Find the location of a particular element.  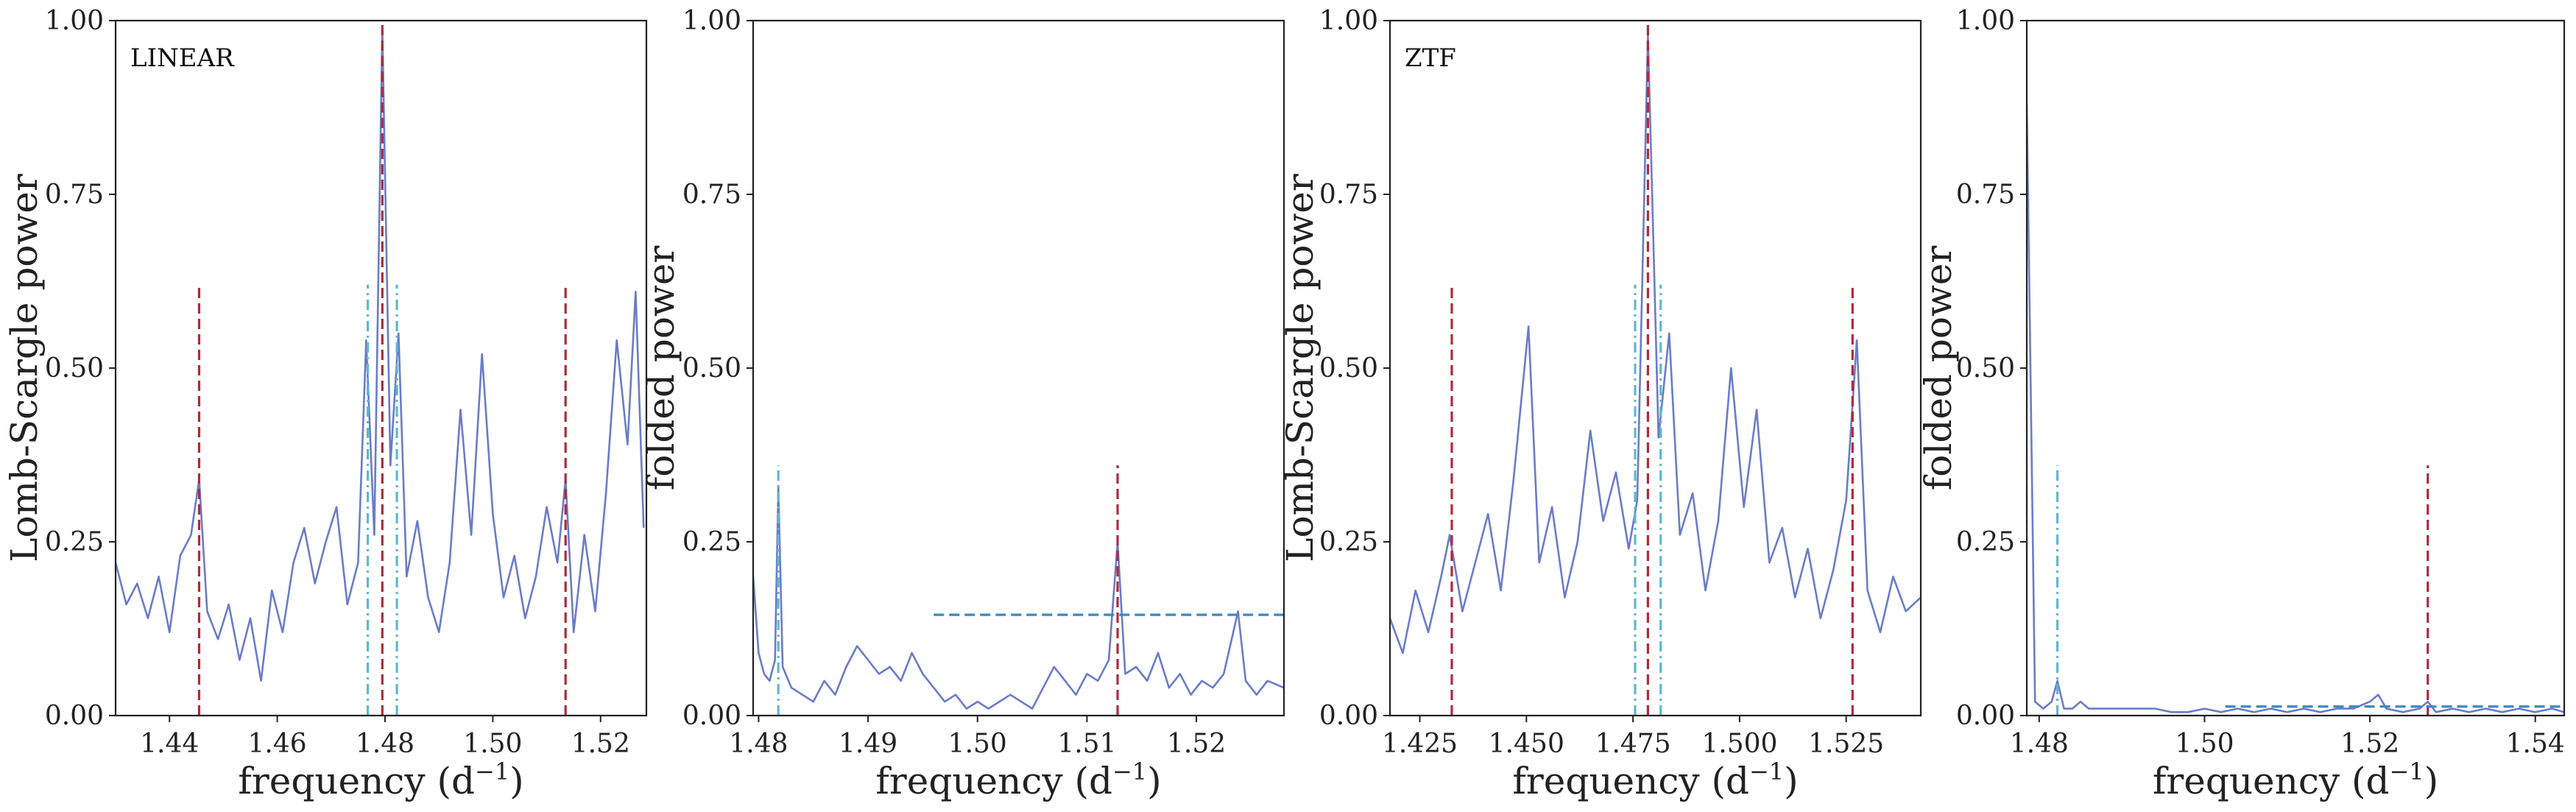

panel-2-ytick-label-3: 0.75 is located at coordinates (711, 195).